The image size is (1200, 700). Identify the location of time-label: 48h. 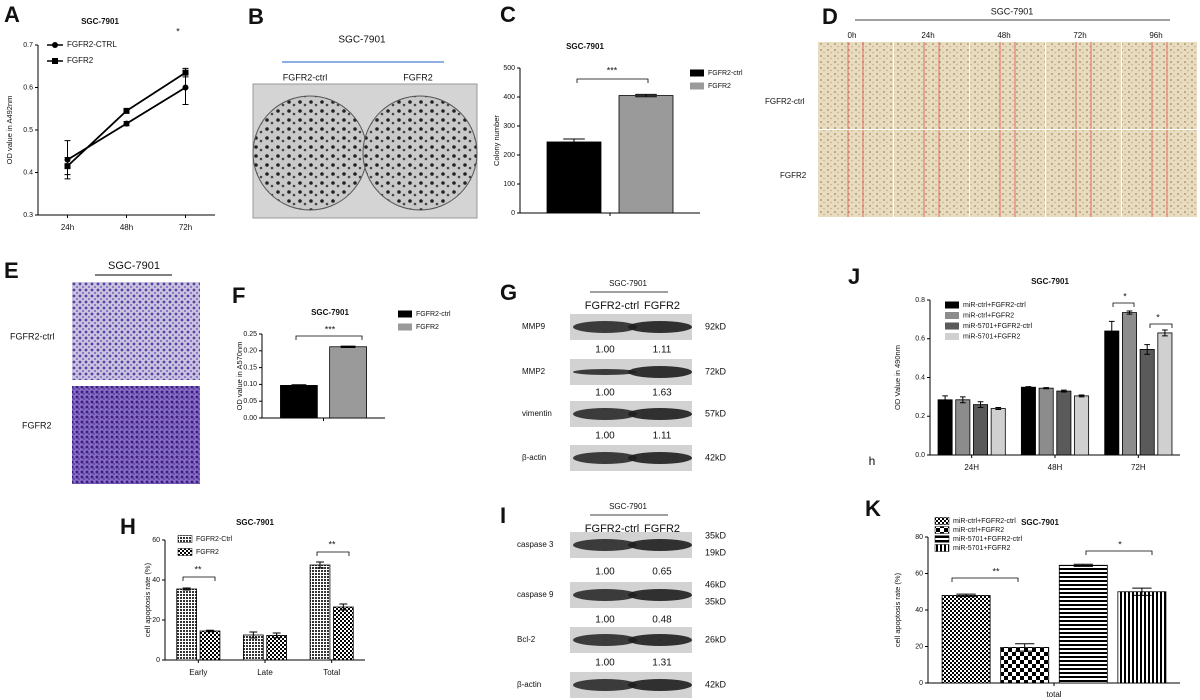
(1003, 35).